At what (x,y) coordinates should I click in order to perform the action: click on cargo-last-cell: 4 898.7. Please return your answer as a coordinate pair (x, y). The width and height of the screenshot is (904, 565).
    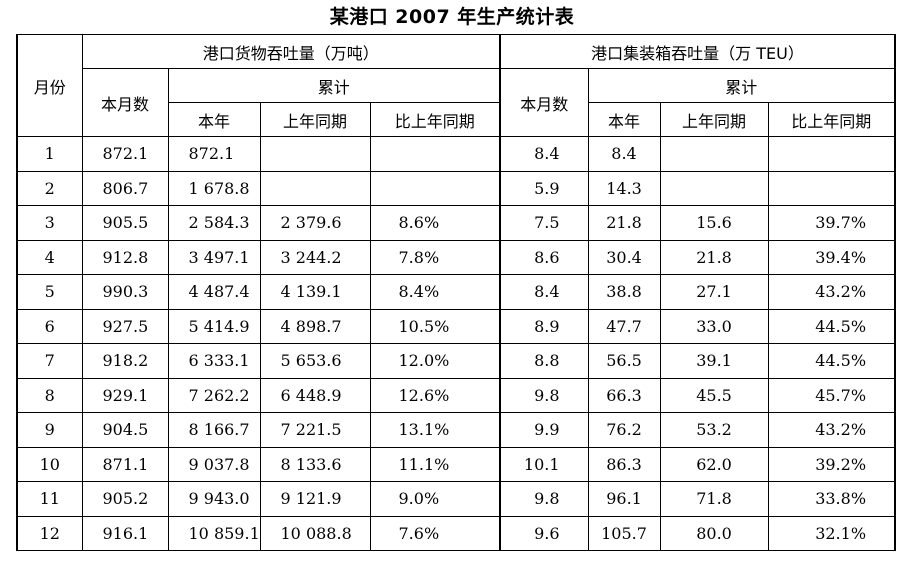
    Looking at the image, I should click on (315, 326).